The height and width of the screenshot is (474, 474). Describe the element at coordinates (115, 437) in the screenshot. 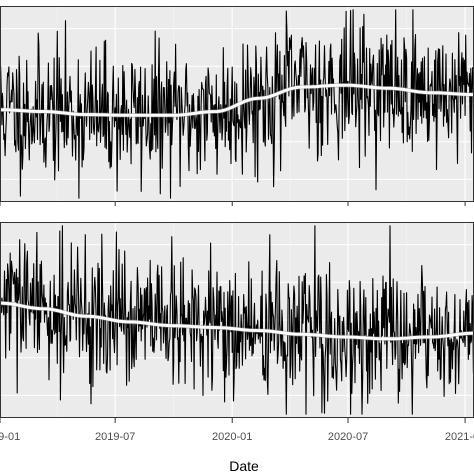

I see `x-tick-label-1: 2019-07` at that location.